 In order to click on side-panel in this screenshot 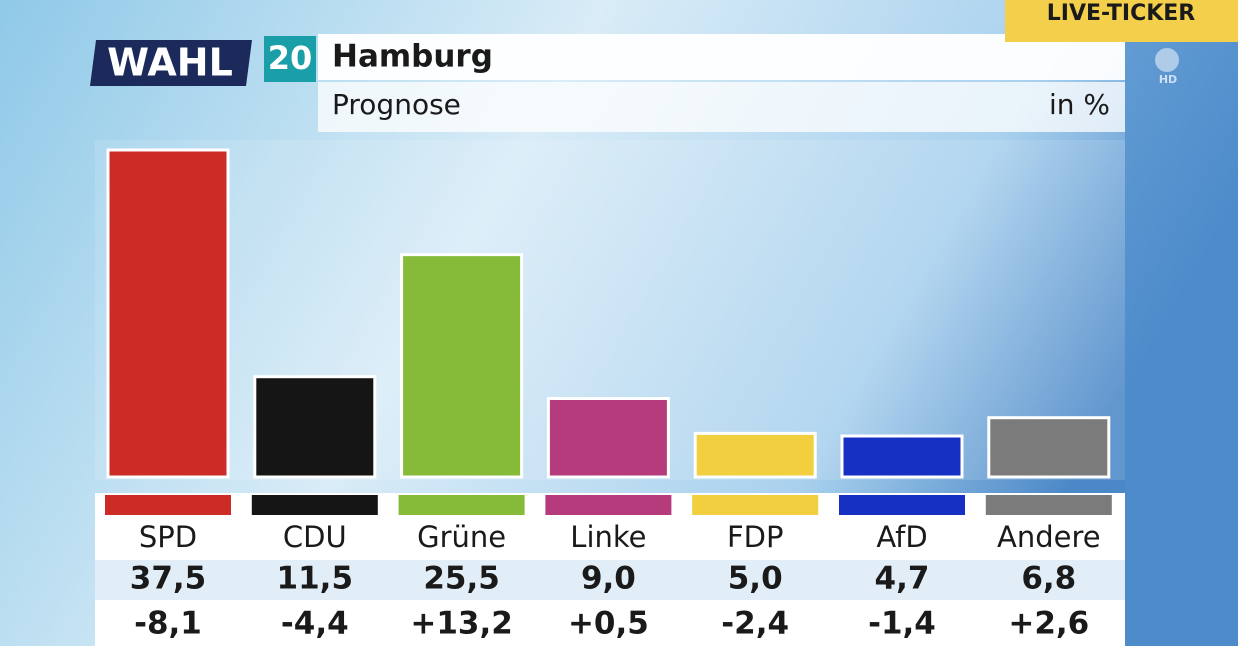, I will do `click(1181, 323)`.